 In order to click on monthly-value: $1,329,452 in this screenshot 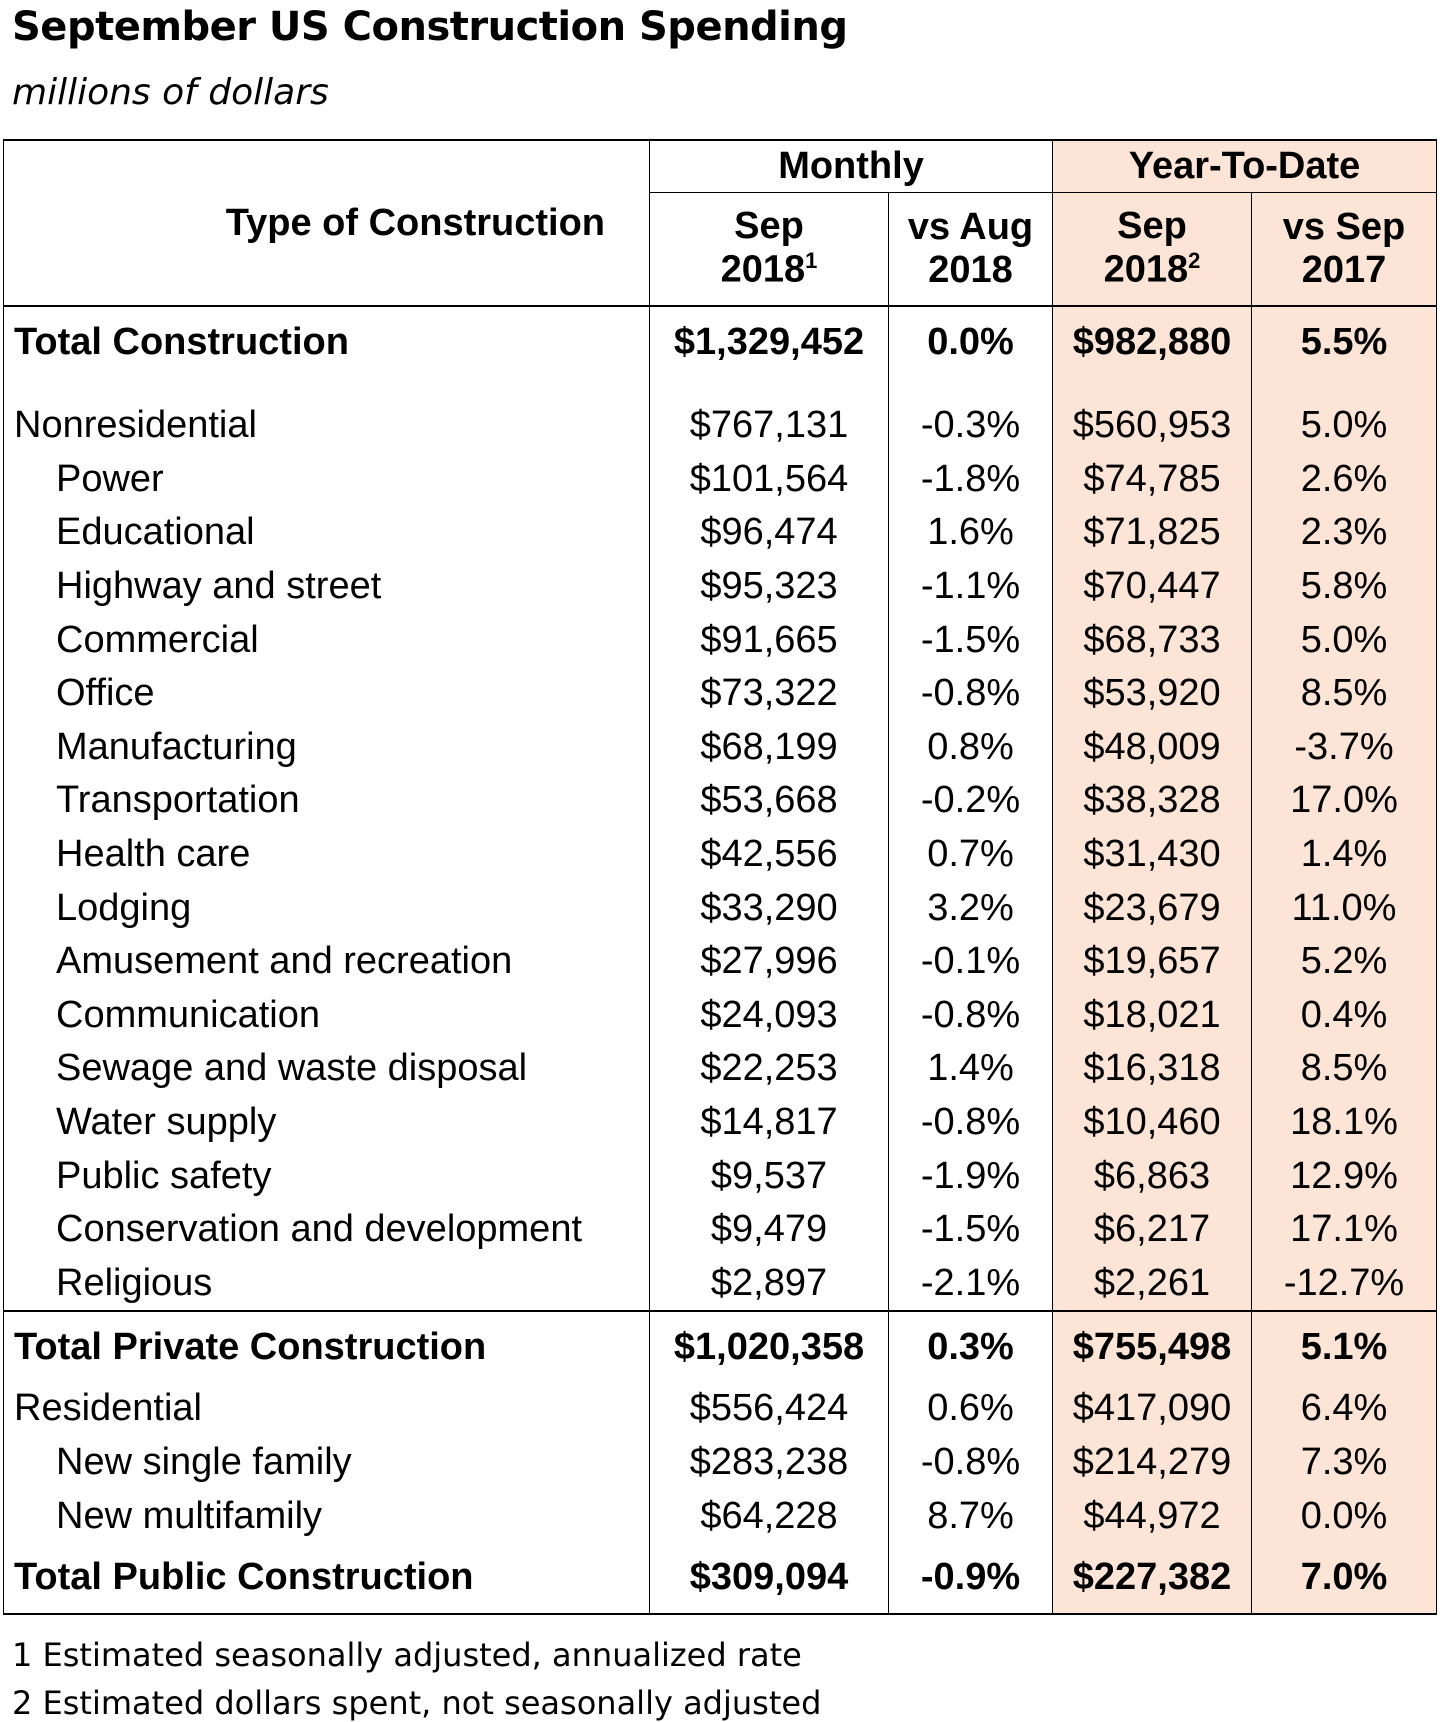, I will do `click(769, 352)`.